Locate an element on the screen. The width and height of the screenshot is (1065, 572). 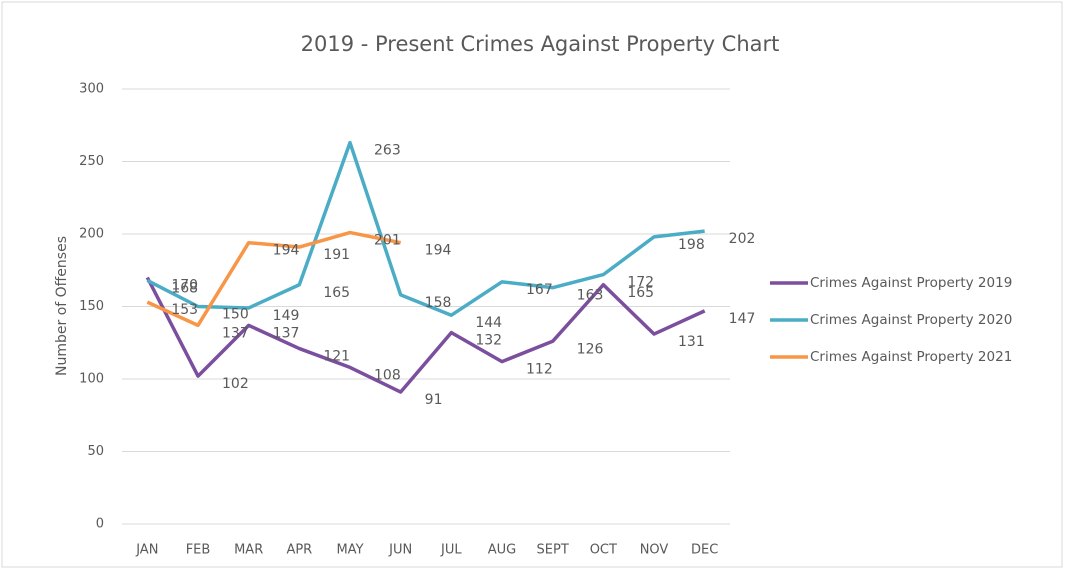
data-label: 149 is located at coordinates (286, 316).